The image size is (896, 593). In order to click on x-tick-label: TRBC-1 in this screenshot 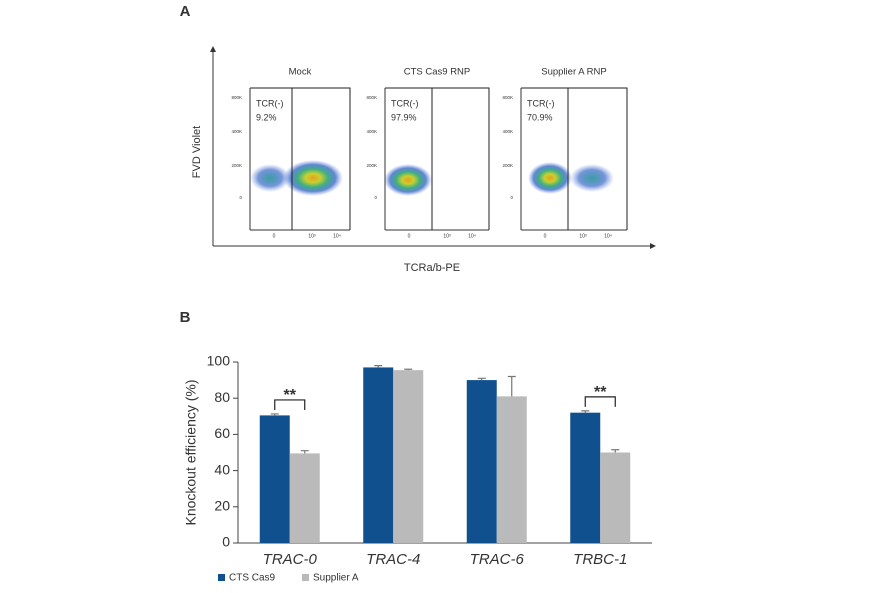, I will do `click(600, 559)`.